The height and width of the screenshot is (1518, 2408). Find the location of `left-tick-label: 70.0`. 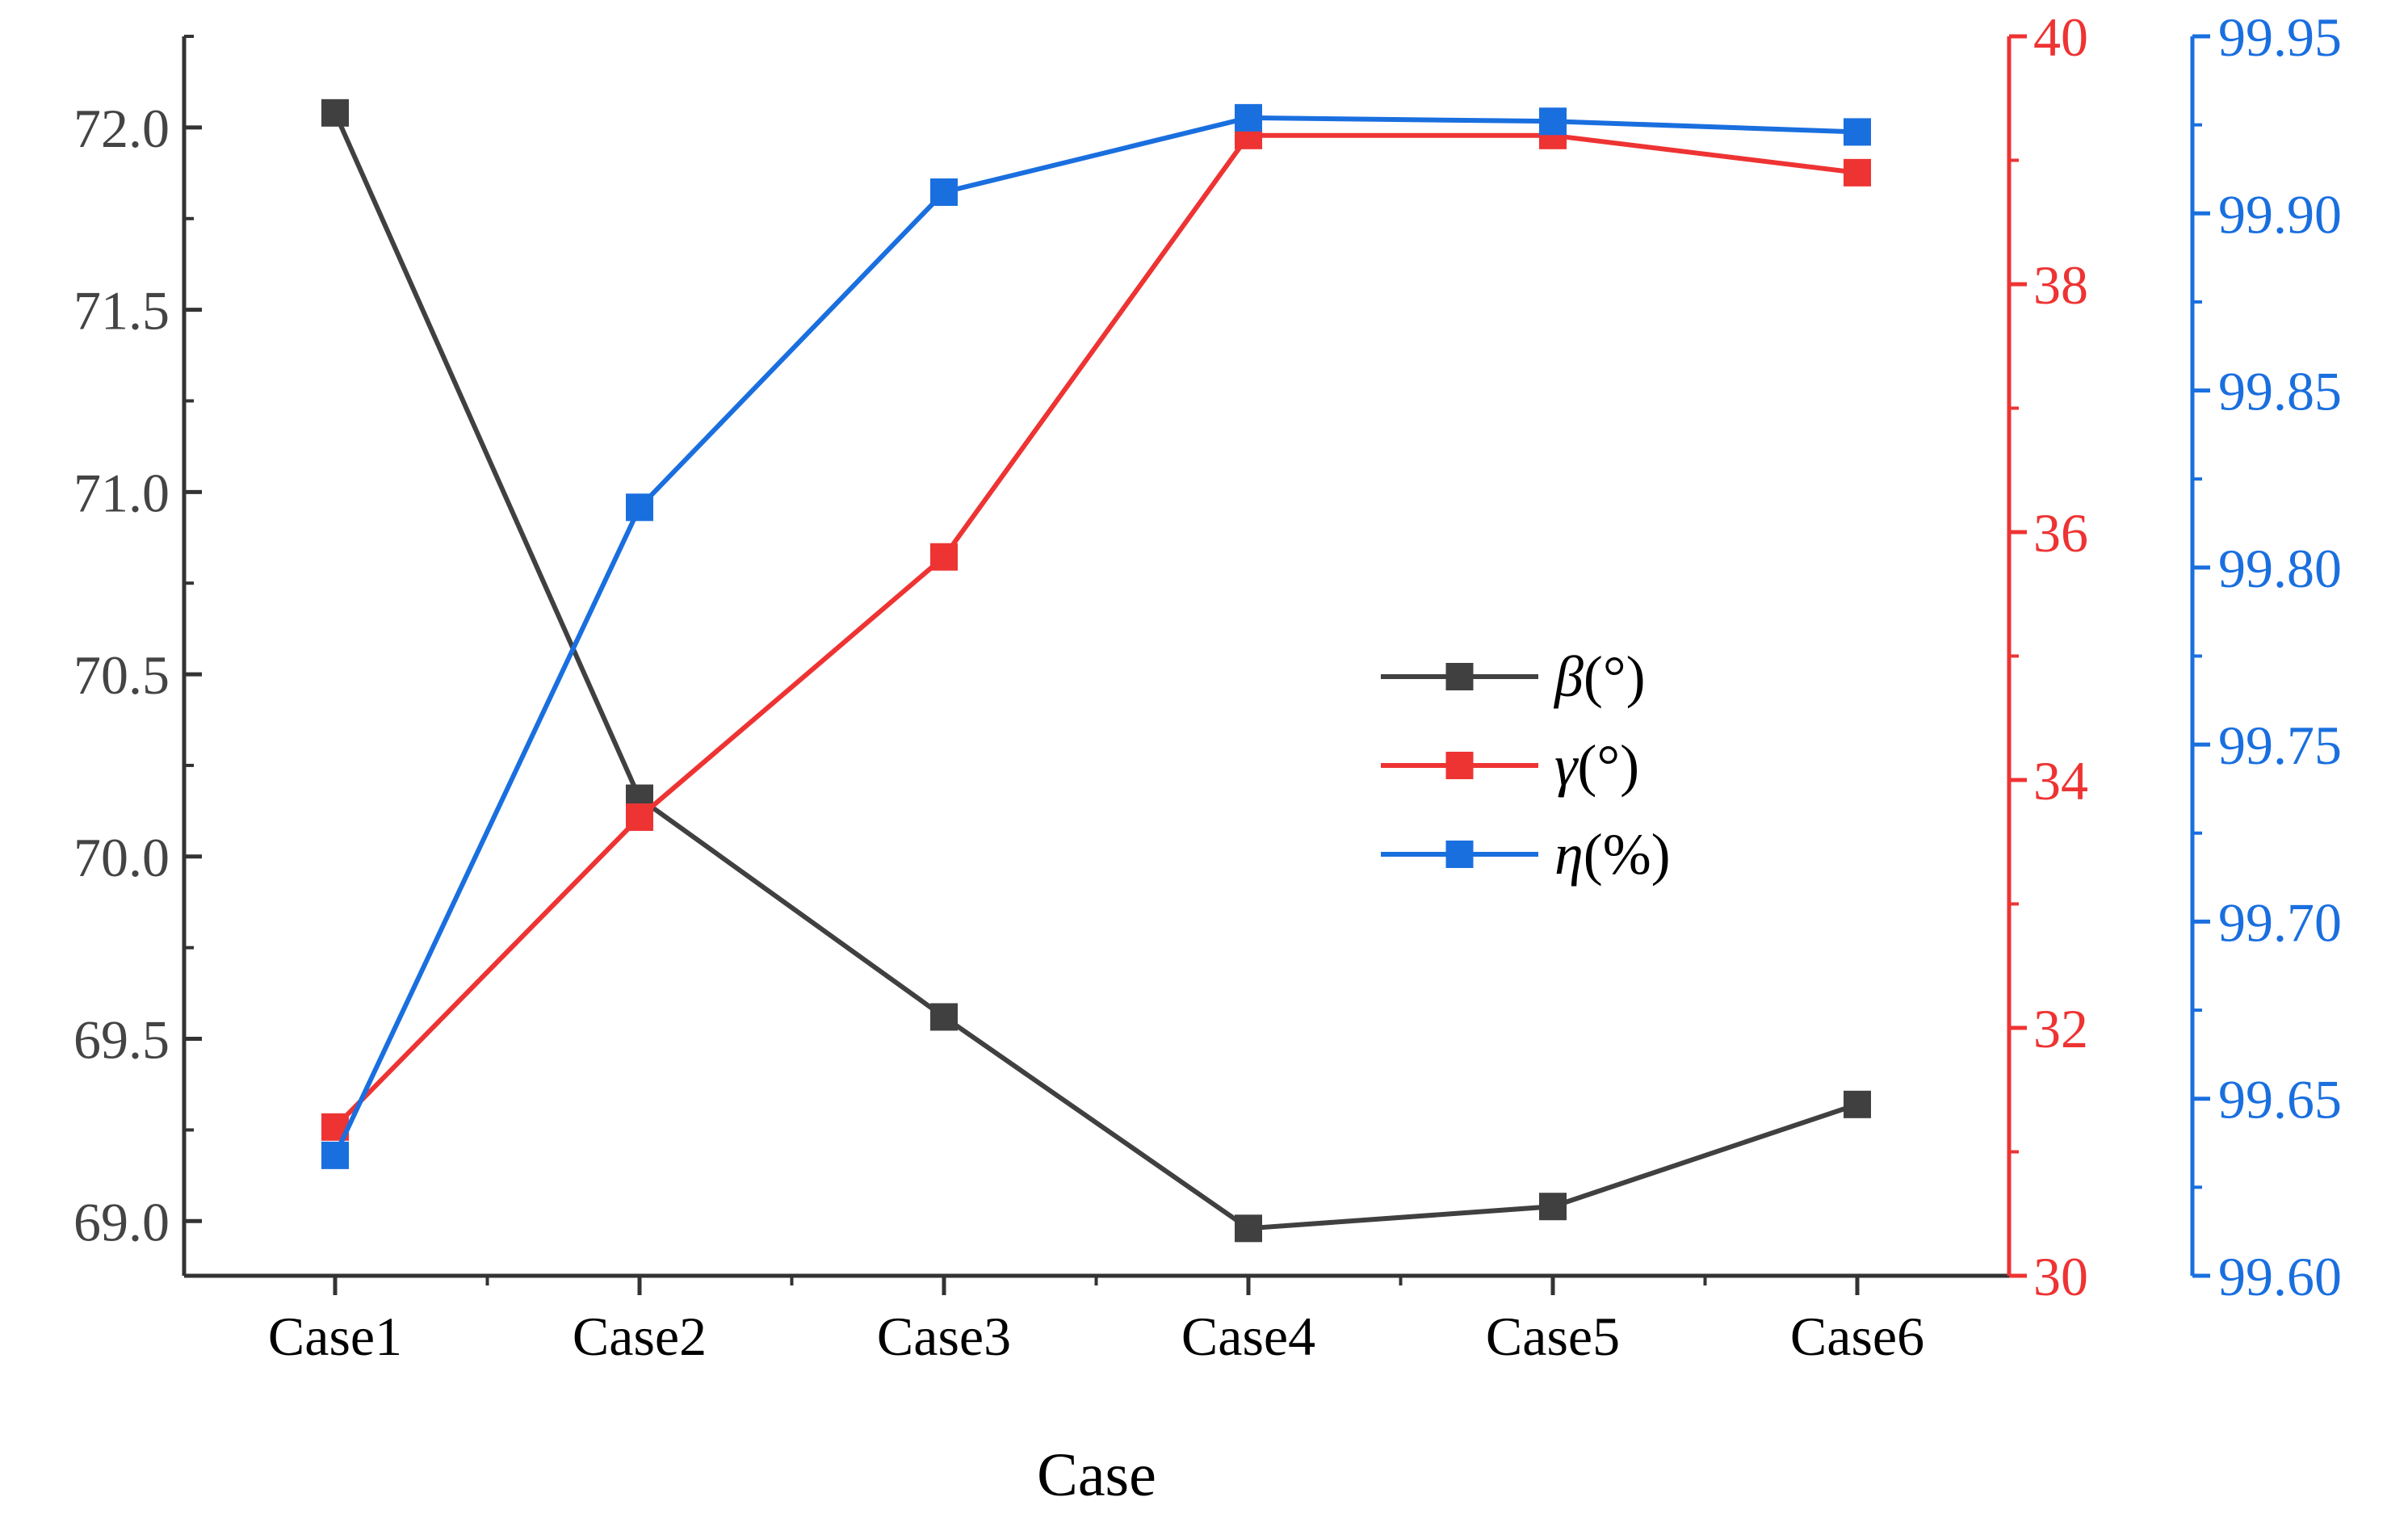

left-tick-label: 70.0 is located at coordinates (121, 857).